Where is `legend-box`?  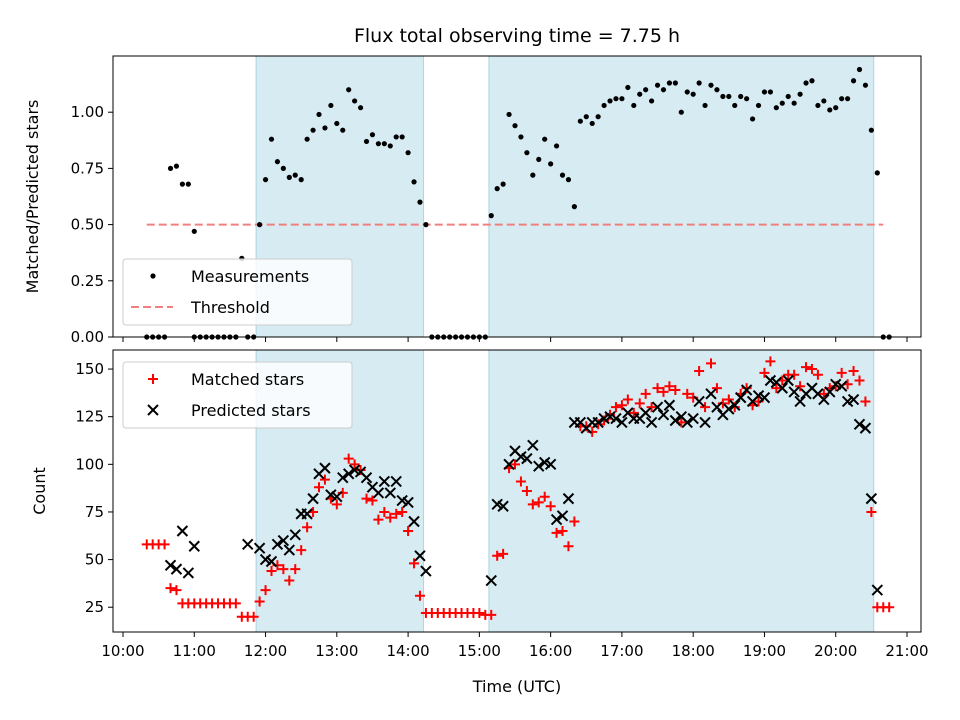
legend-box is located at coordinates (237, 395).